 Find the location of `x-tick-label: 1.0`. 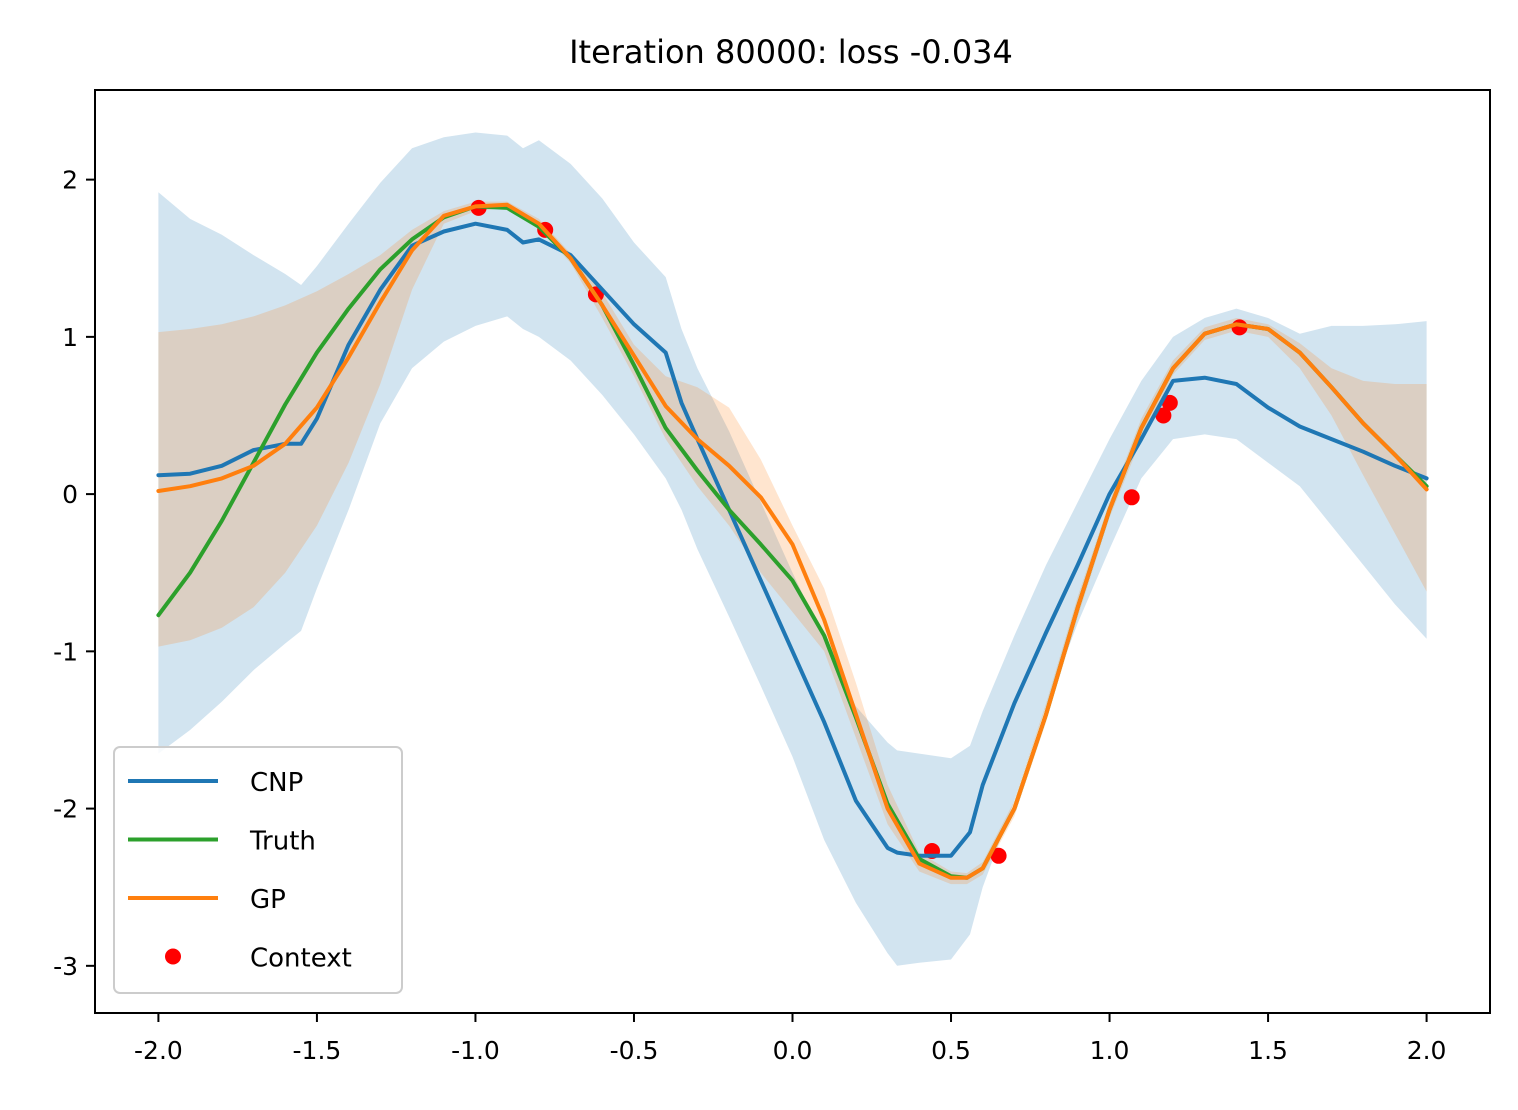

x-tick-label: 1.0 is located at coordinates (1110, 1050).